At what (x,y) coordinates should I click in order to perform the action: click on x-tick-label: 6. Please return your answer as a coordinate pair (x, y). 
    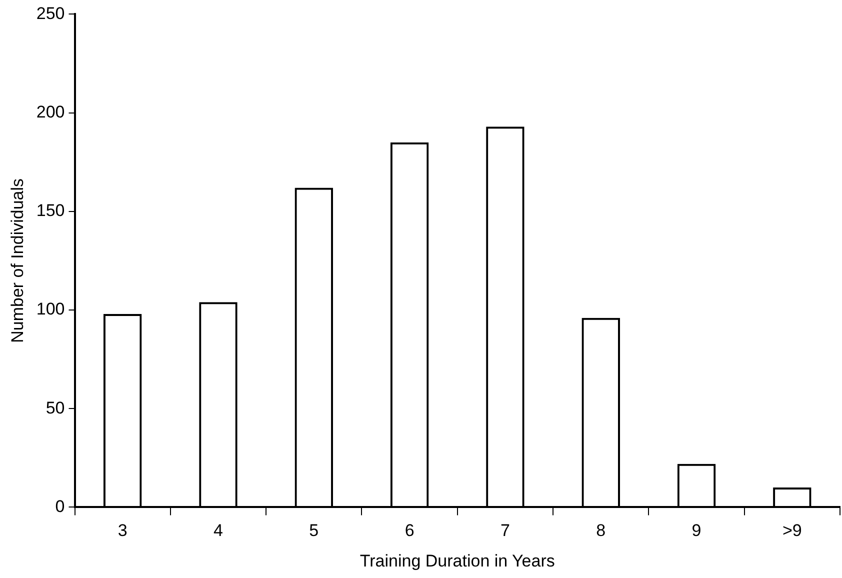
    Looking at the image, I should click on (409, 530).